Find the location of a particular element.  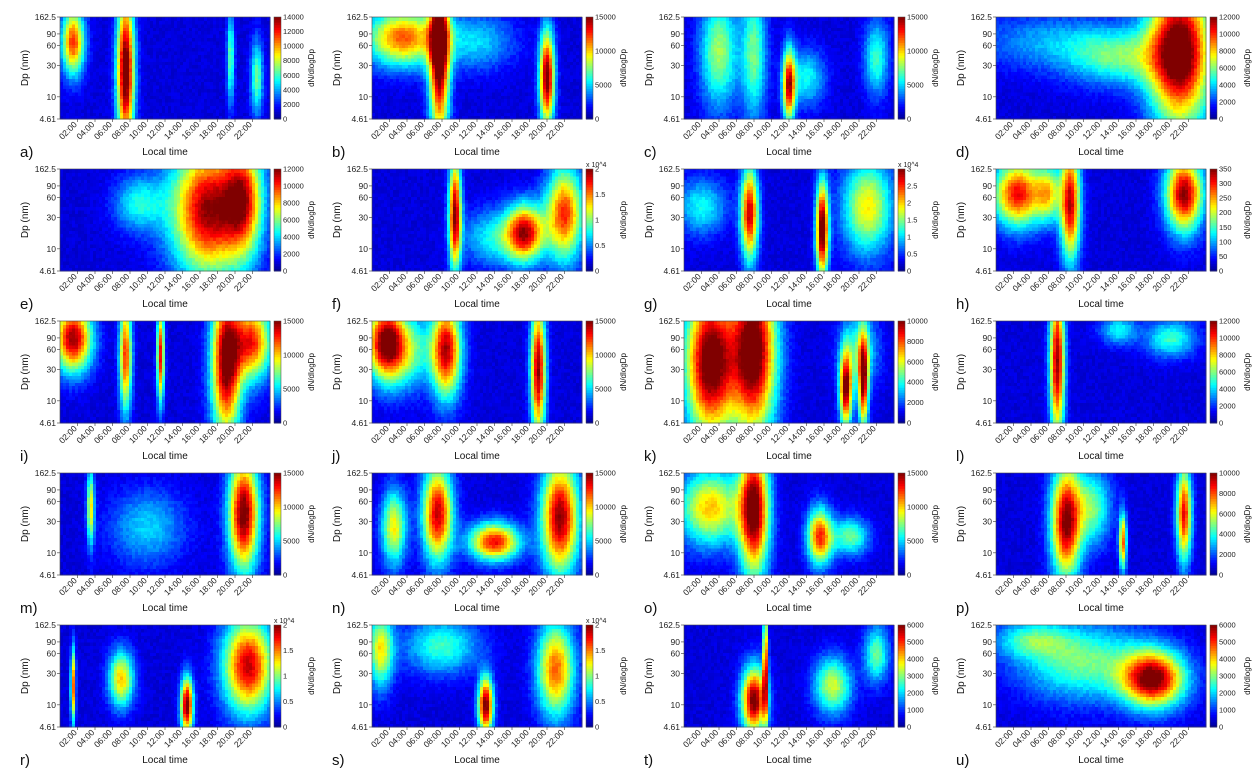

heatmap-a is located at coordinates (165, 68).